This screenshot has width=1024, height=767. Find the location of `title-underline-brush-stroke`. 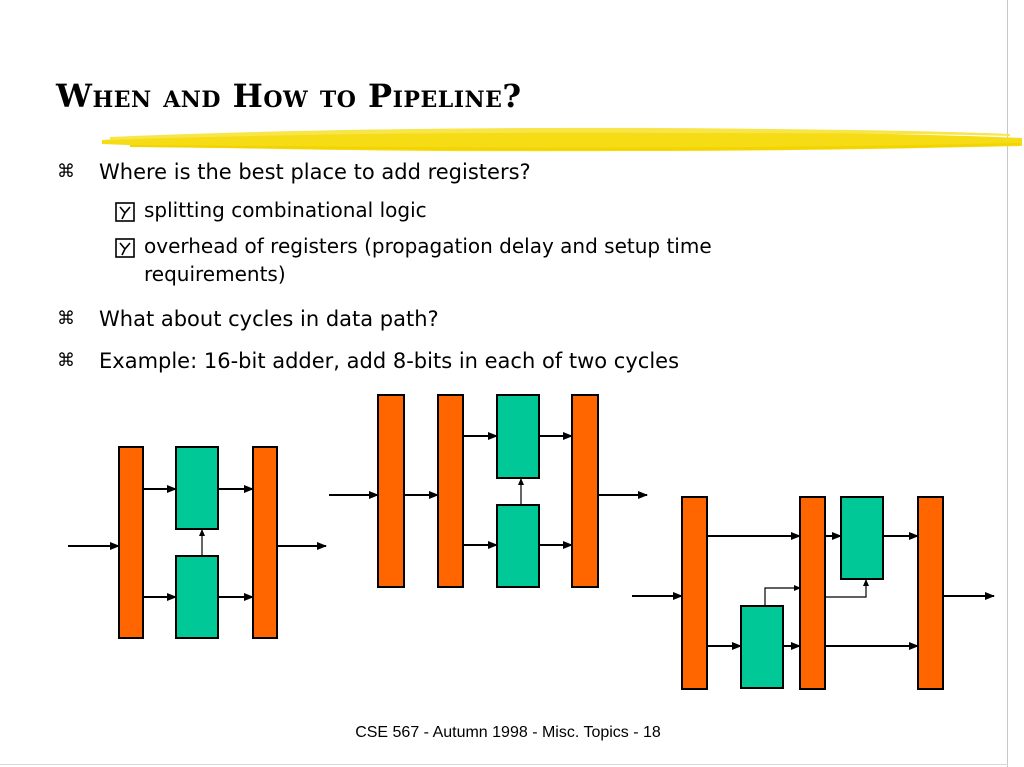

title-underline-brush-stroke is located at coordinates (562, 139).